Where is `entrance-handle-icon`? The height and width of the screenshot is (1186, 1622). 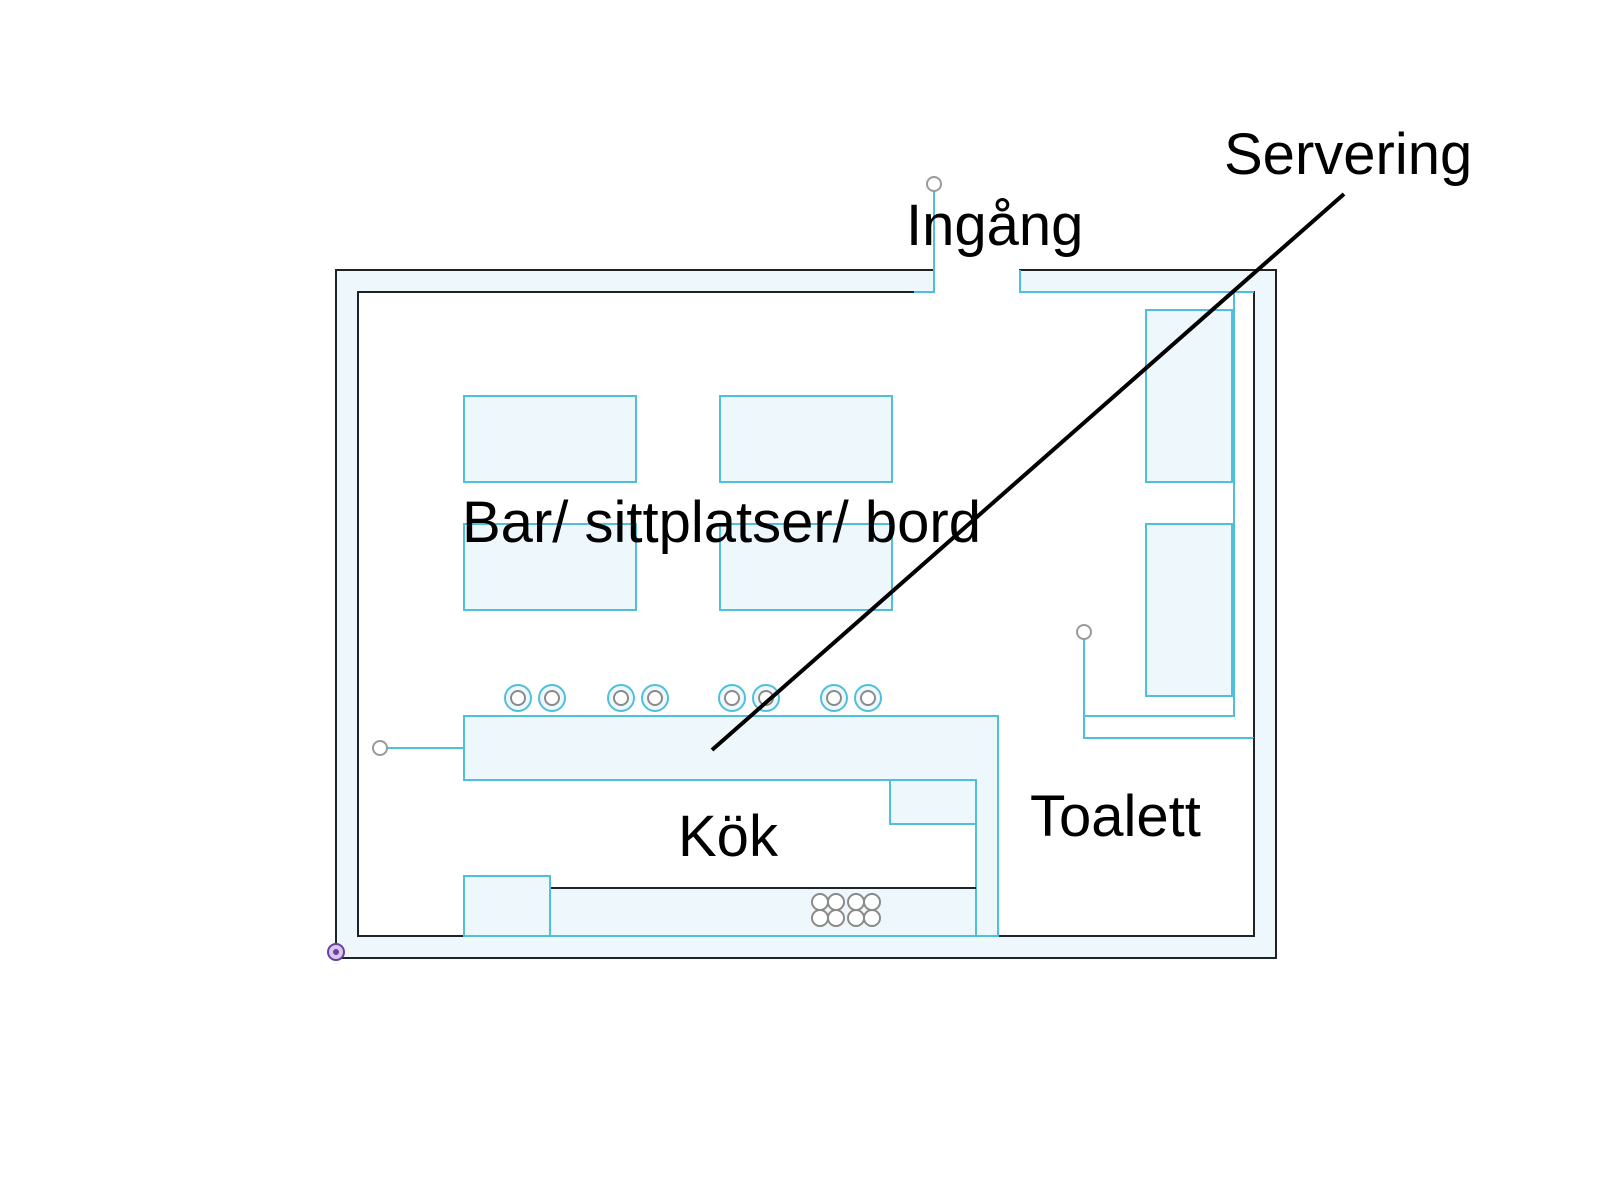 entrance-handle-icon is located at coordinates (934, 184).